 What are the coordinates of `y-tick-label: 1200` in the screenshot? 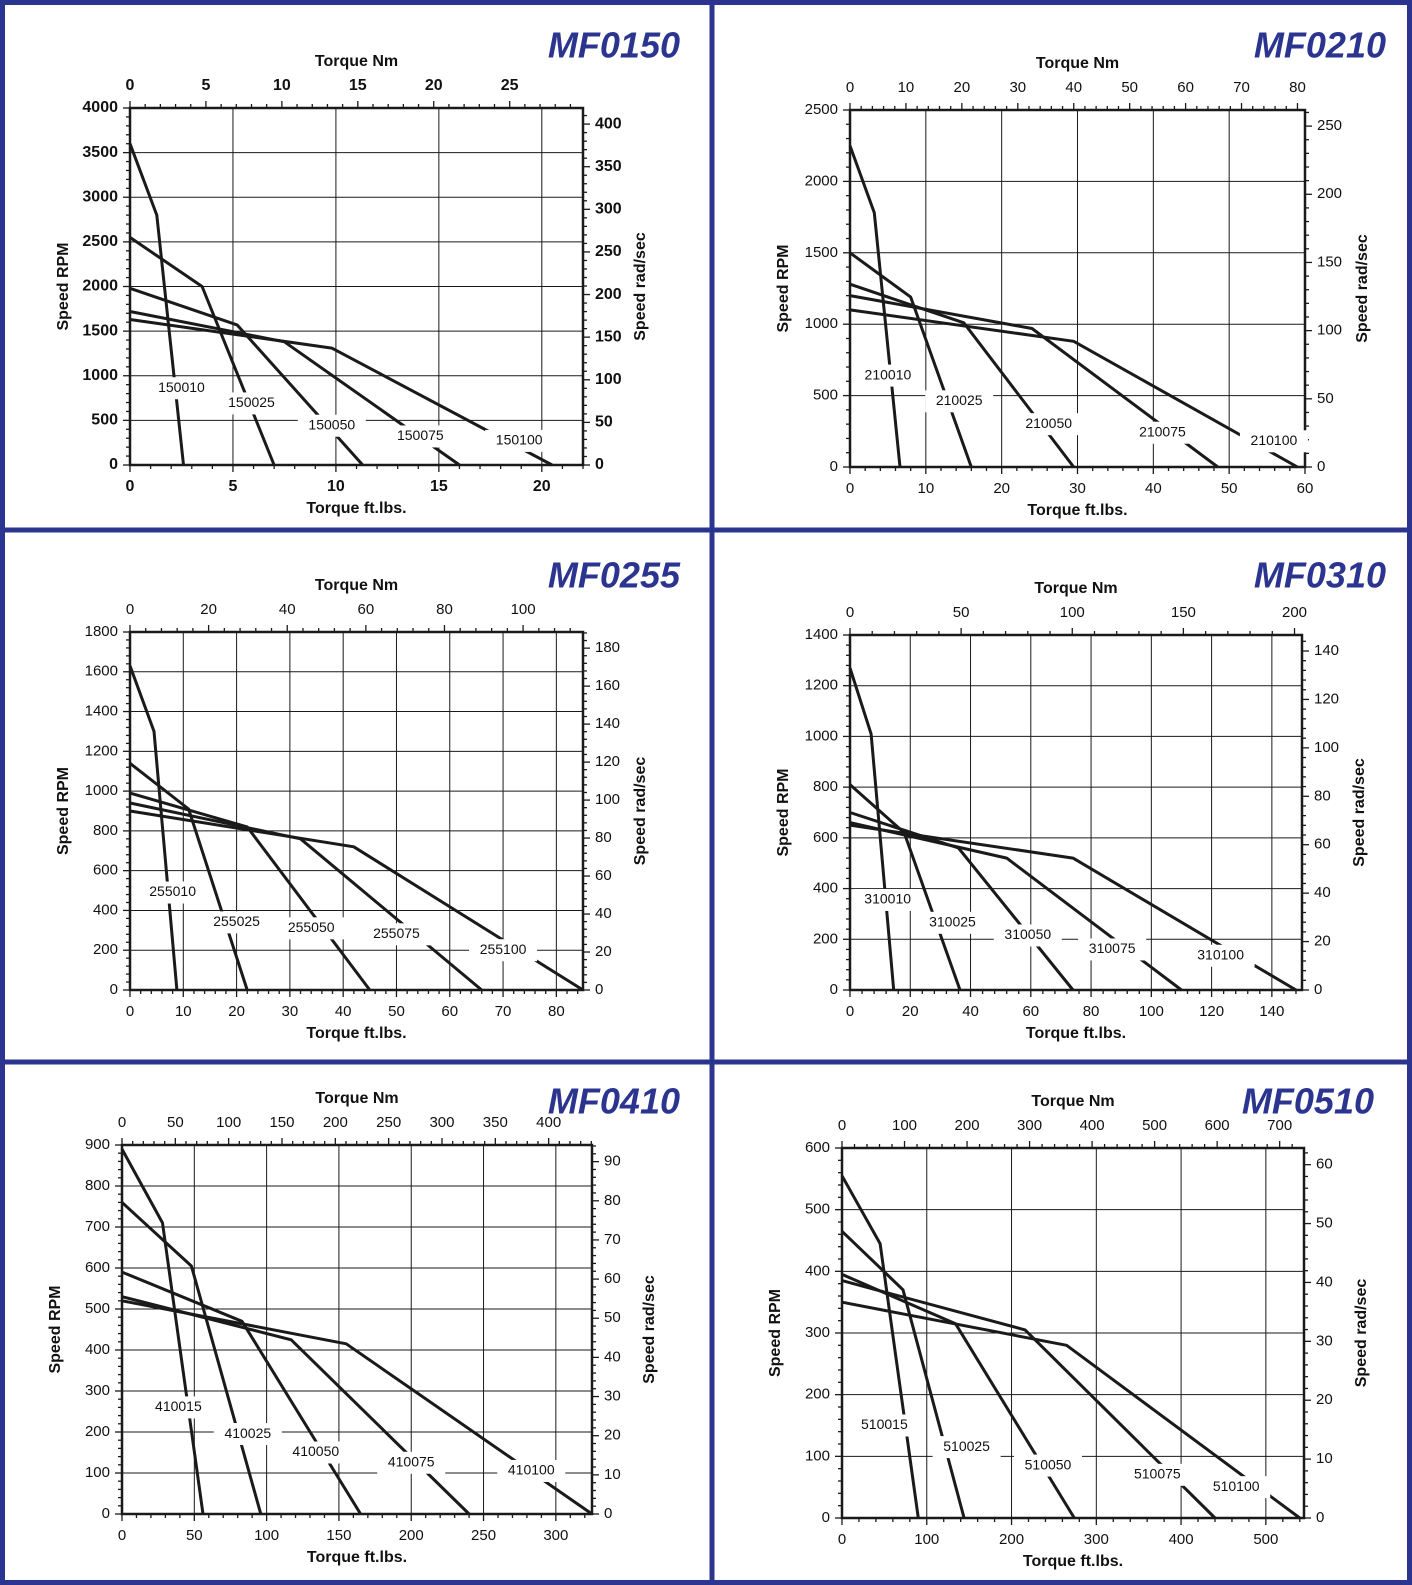 It's located at (101, 750).